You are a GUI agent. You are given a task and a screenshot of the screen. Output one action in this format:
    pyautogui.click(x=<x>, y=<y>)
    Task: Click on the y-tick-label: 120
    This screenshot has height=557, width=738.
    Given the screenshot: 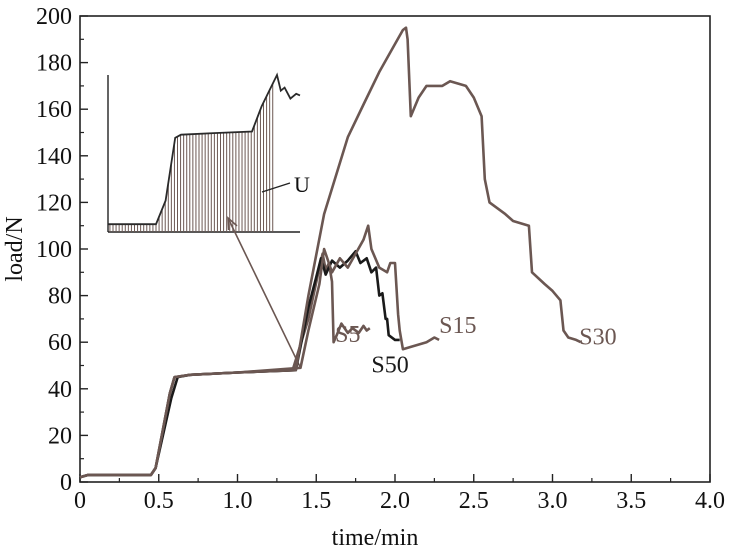 What is the action you would take?
    pyautogui.click(x=54, y=203)
    